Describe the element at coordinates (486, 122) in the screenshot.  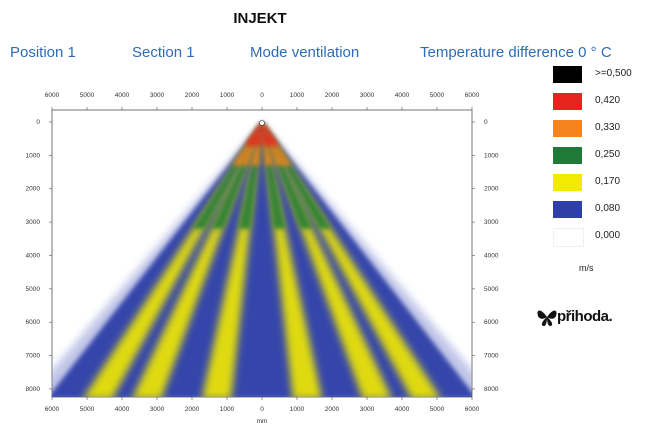
I see `y-tick-label-right: 0` at that location.